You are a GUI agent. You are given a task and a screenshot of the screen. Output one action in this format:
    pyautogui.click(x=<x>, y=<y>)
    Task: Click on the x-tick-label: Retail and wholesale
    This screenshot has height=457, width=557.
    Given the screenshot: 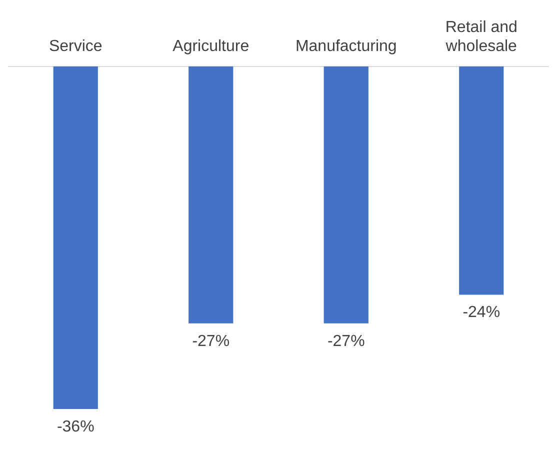 What is the action you would take?
    pyautogui.click(x=481, y=37)
    